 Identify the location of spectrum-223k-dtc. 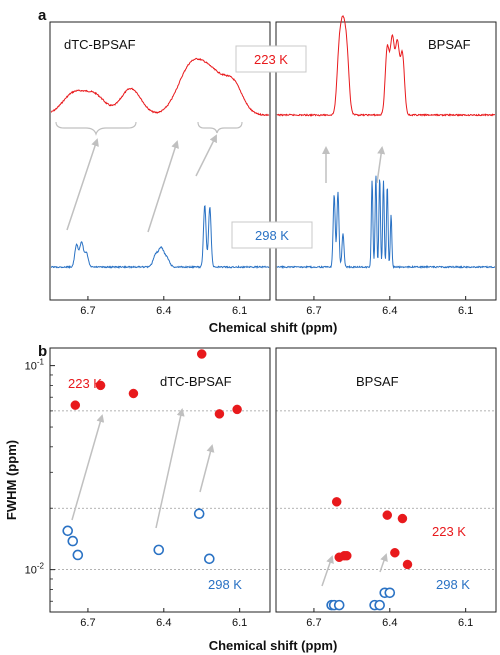
(160, 87).